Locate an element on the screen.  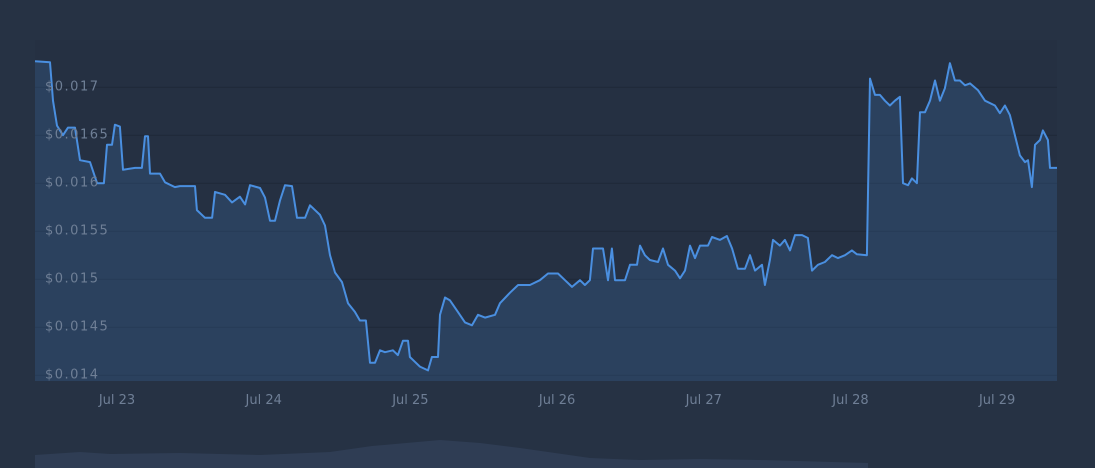
x-tick-label: Jul 24 is located at coordinates (263, 400).